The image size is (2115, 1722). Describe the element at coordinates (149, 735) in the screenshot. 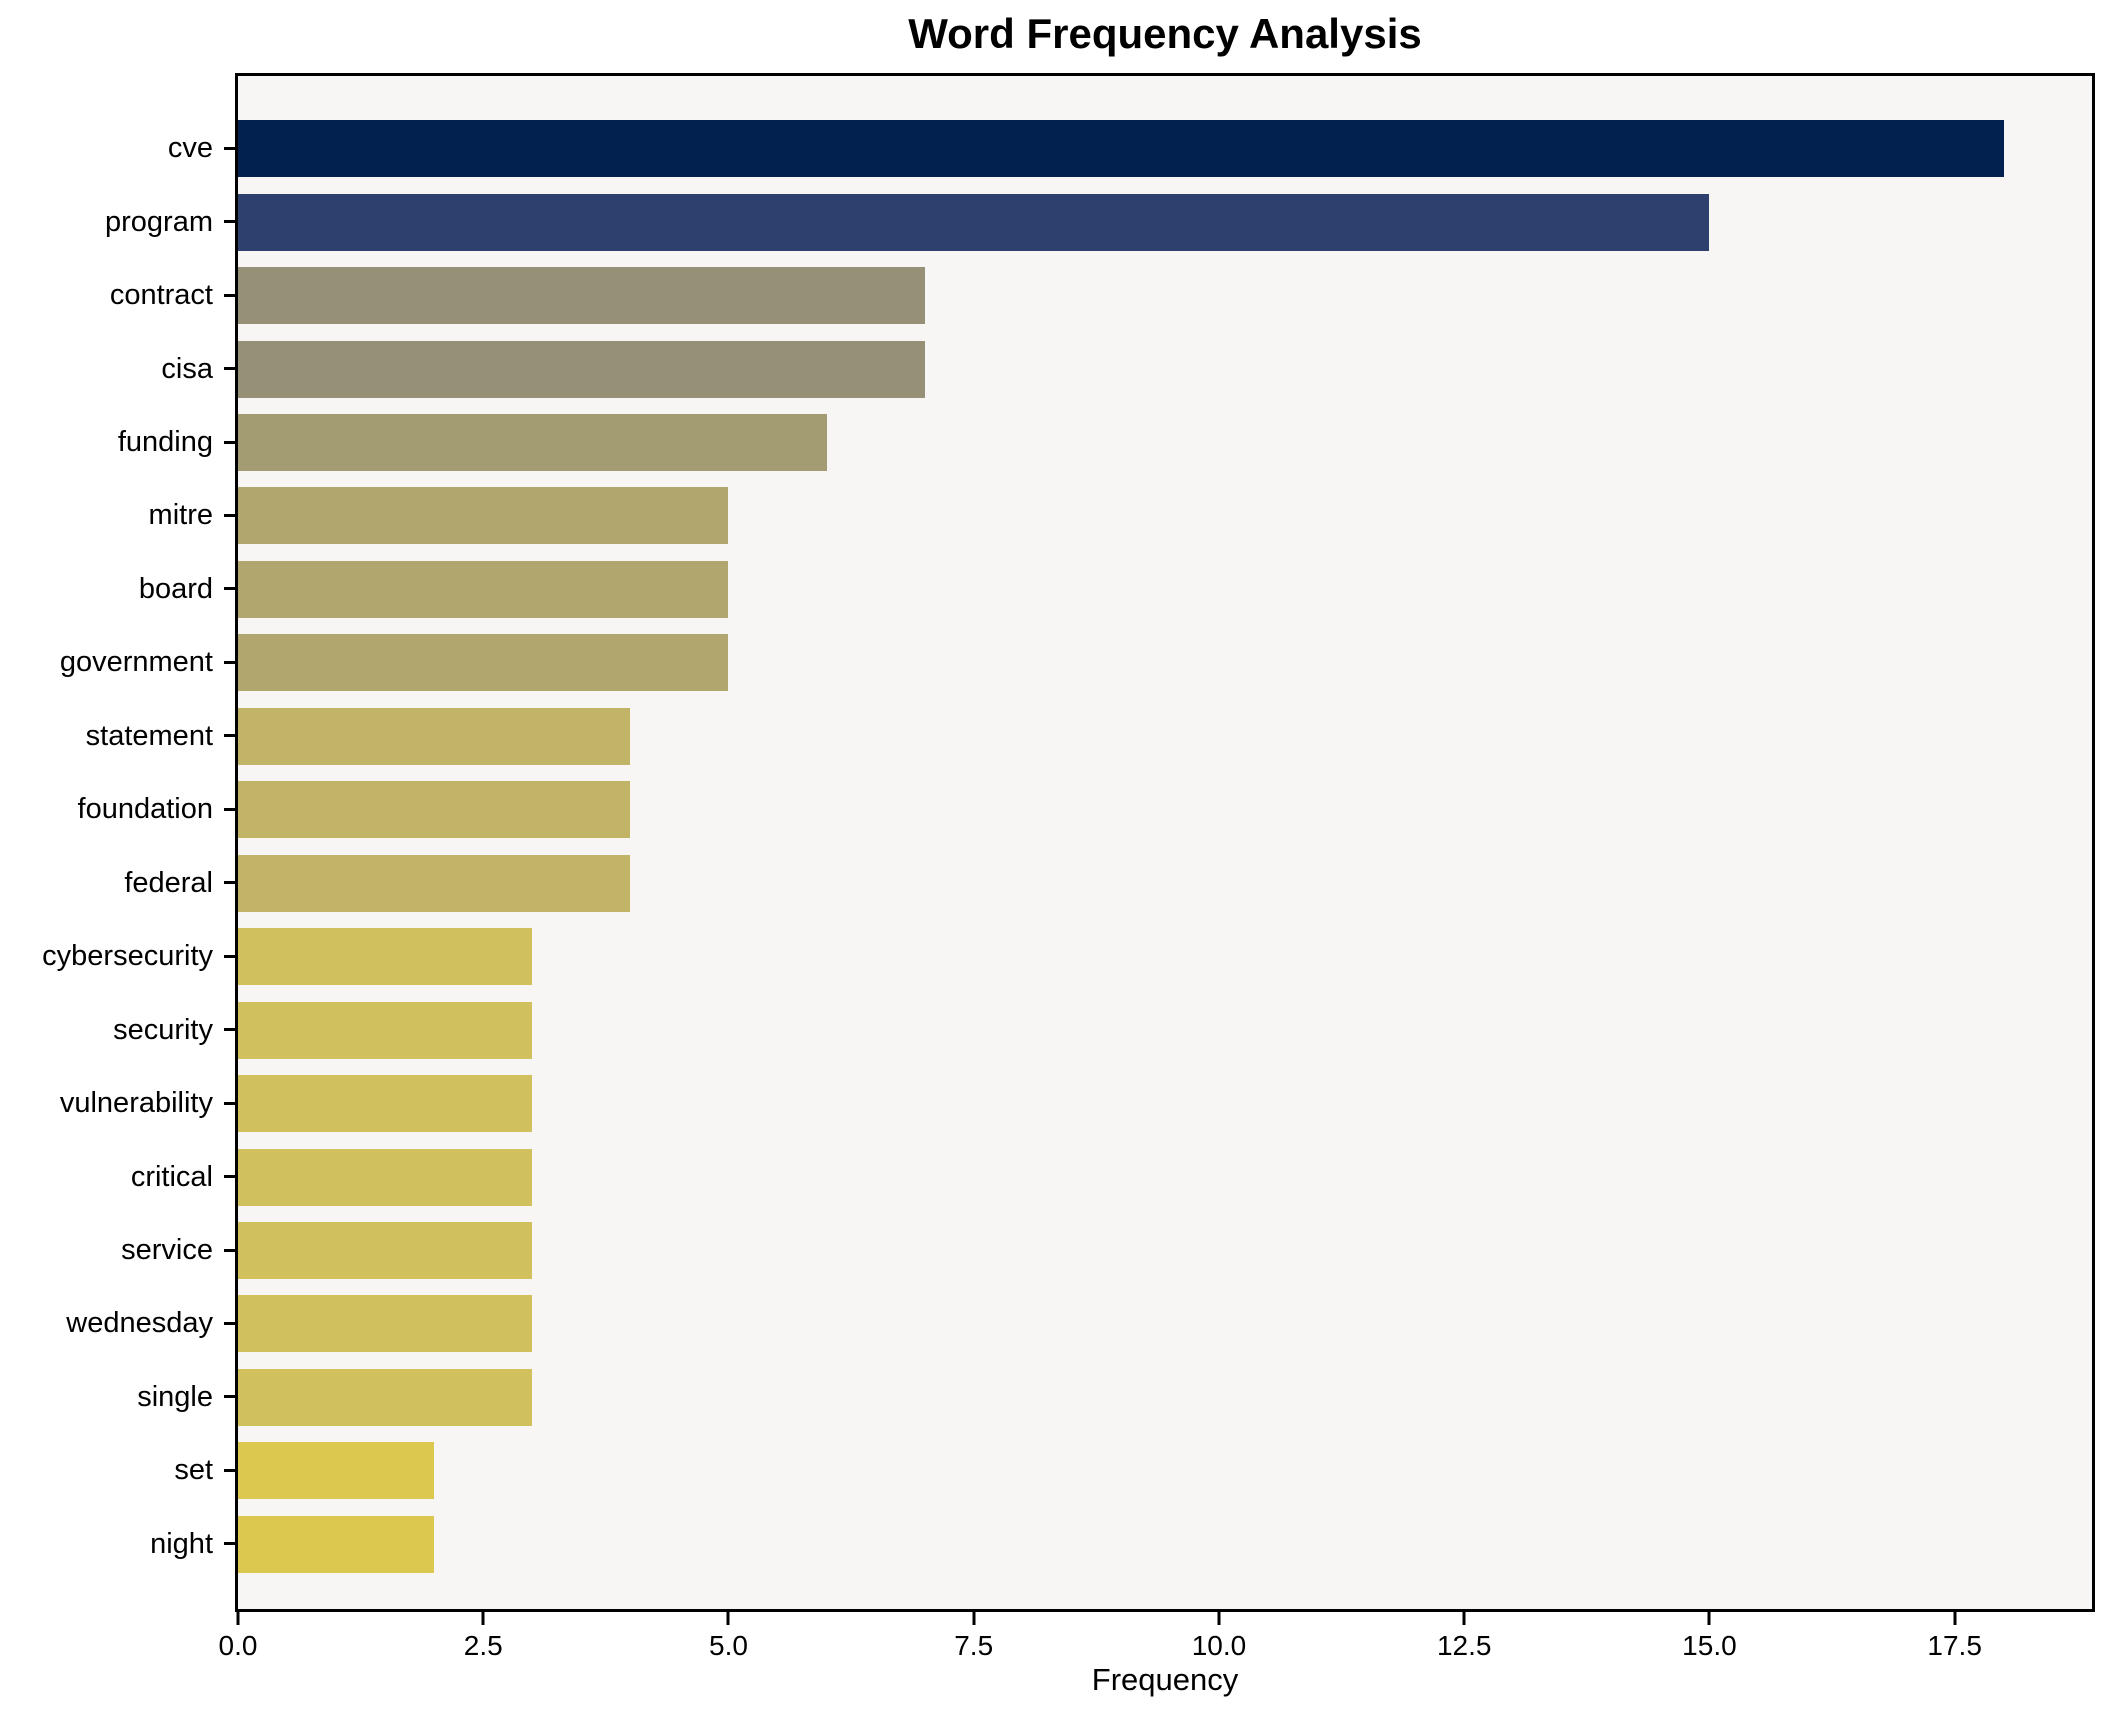

I see `y-tick-label-statement: statement` at that location.